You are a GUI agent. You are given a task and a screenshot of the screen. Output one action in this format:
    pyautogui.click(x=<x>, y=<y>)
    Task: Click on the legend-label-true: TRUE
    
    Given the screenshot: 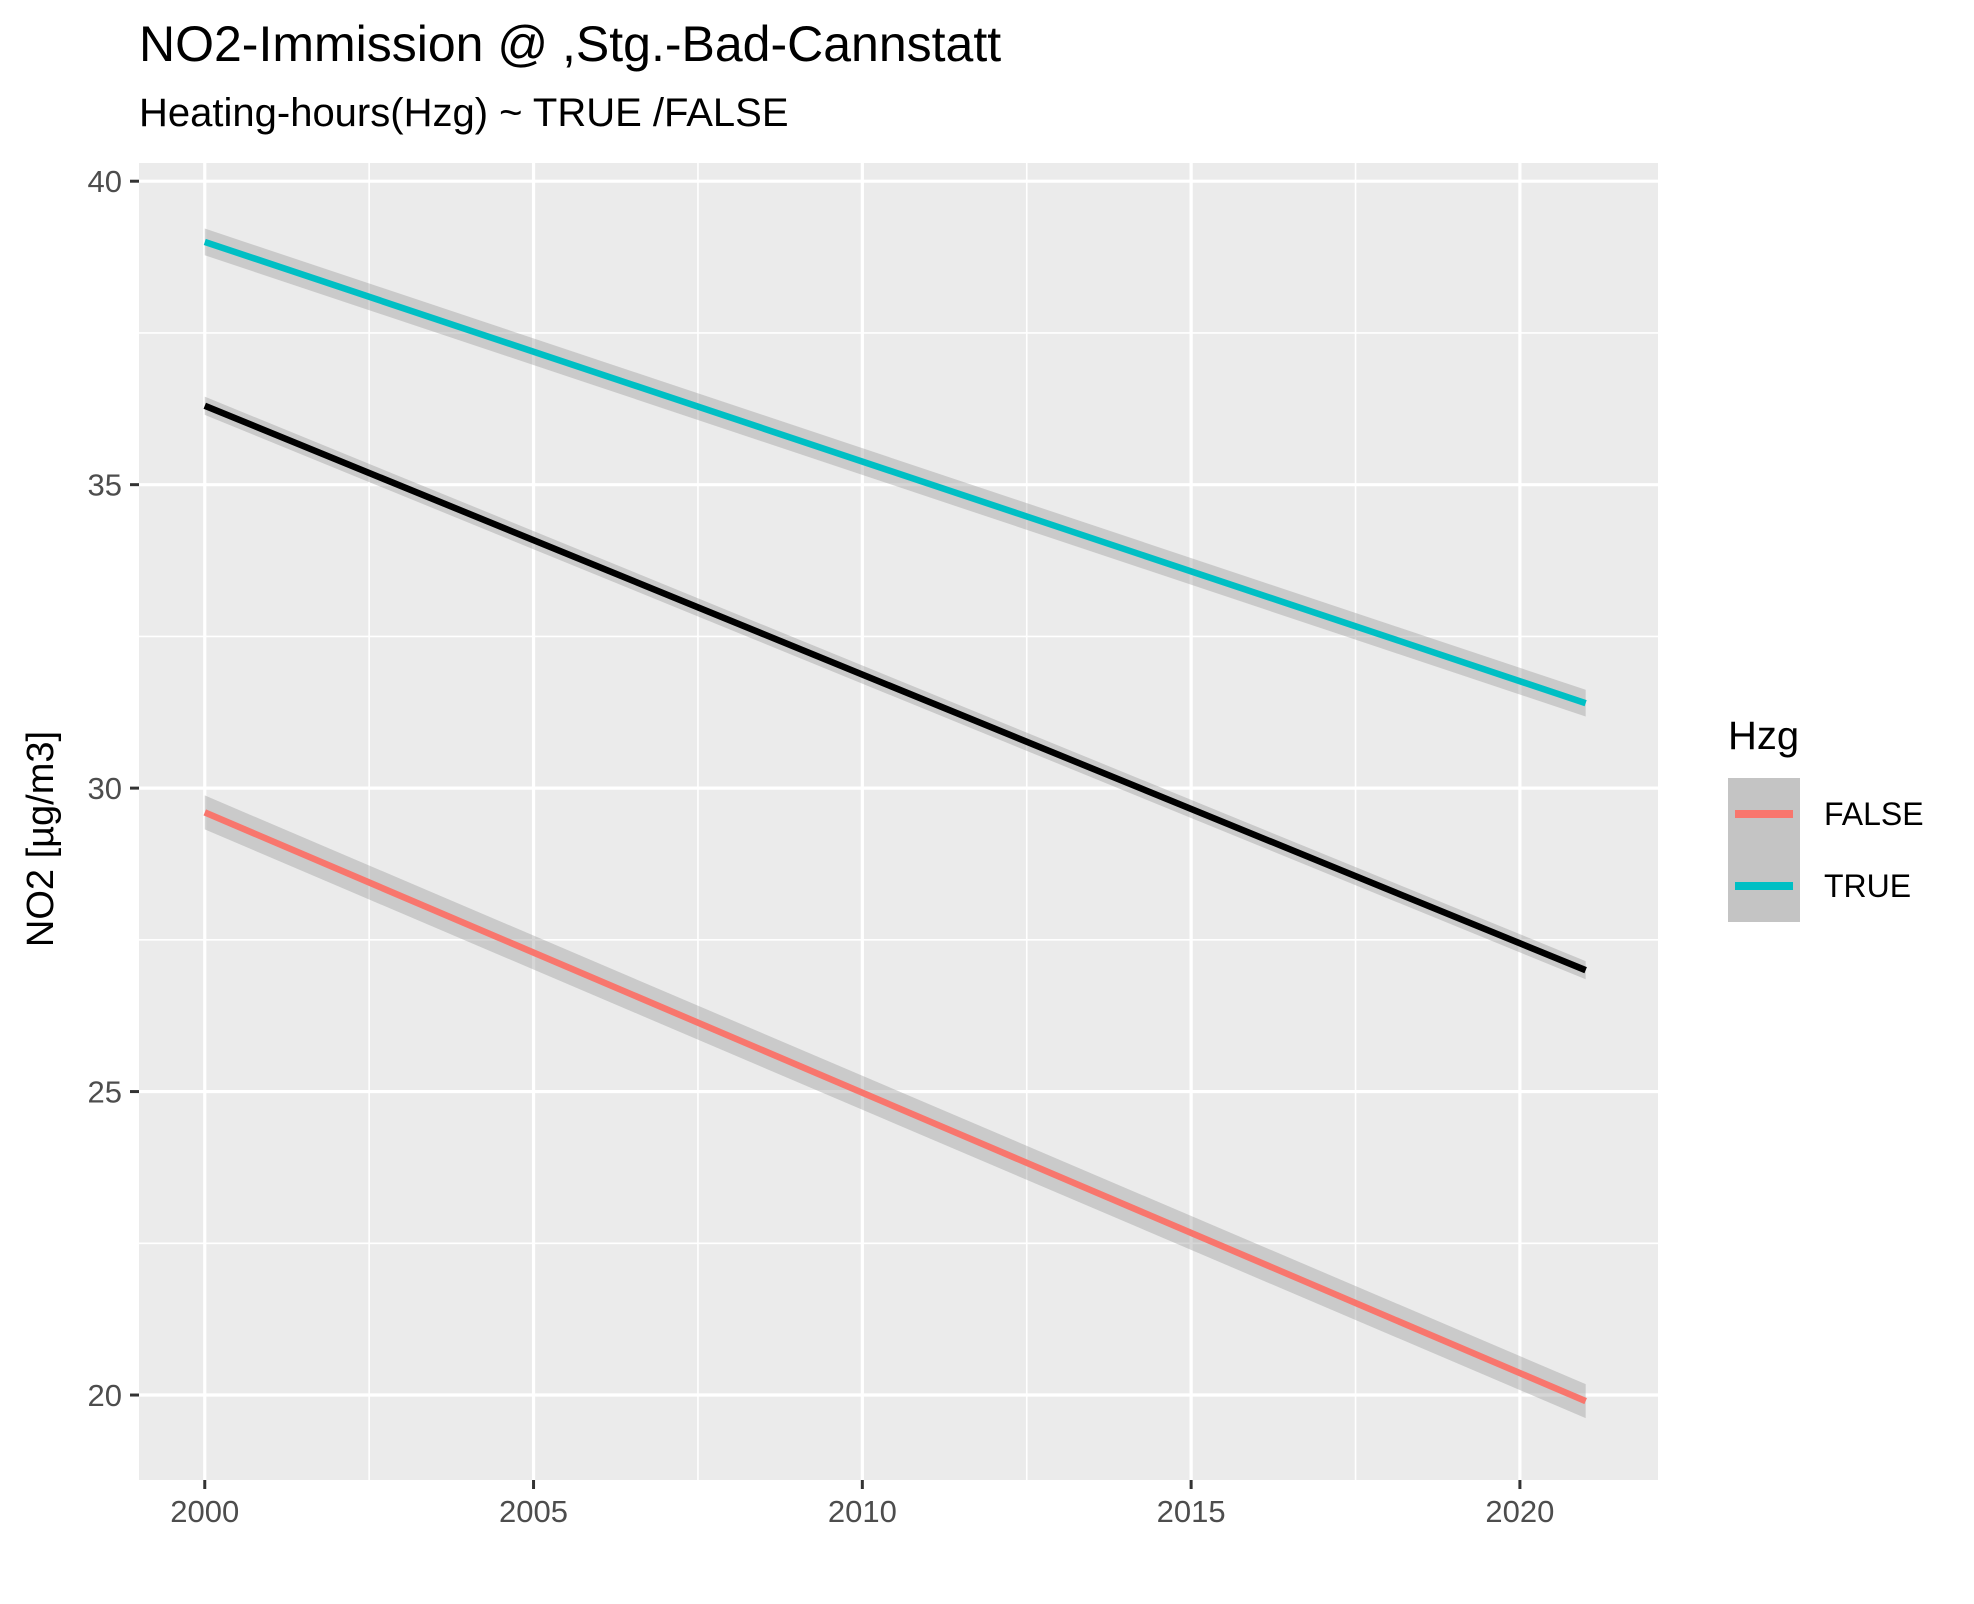 What is the action you would take?
    pyautogui.click(x=1868, y=886)
    